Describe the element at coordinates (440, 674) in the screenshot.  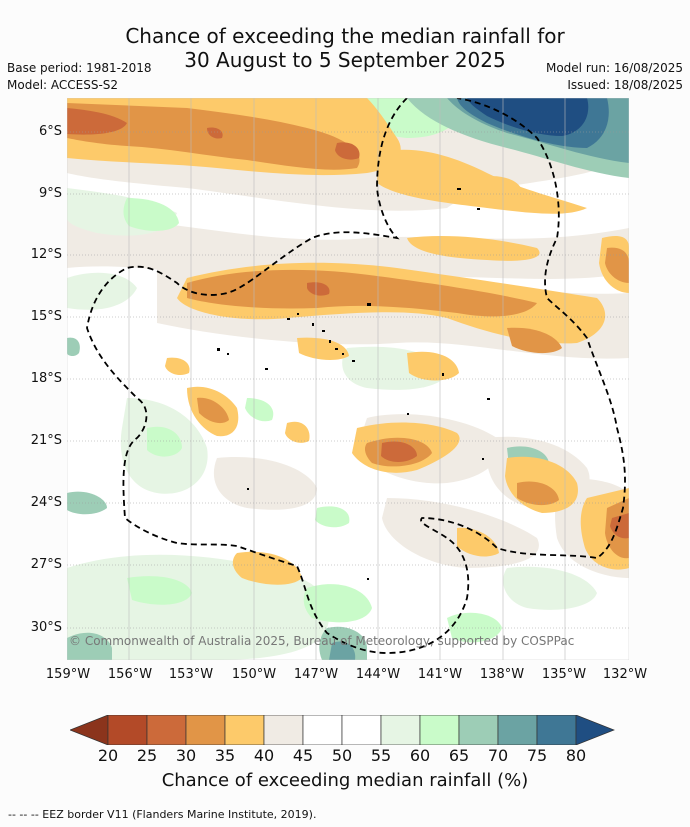
I see `lon-label: 141°W` at that location.